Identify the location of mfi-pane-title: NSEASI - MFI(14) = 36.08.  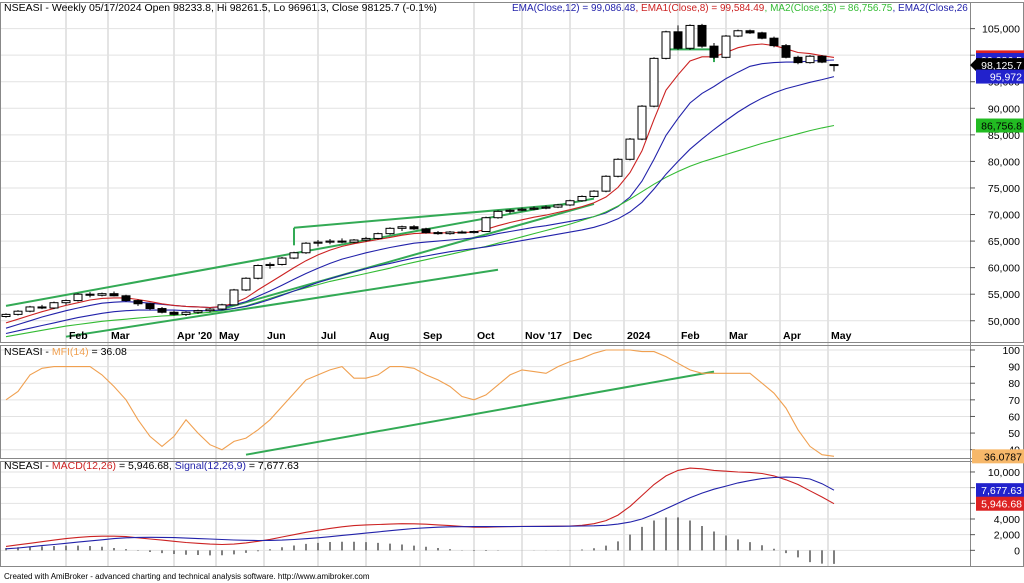
(65, 352).